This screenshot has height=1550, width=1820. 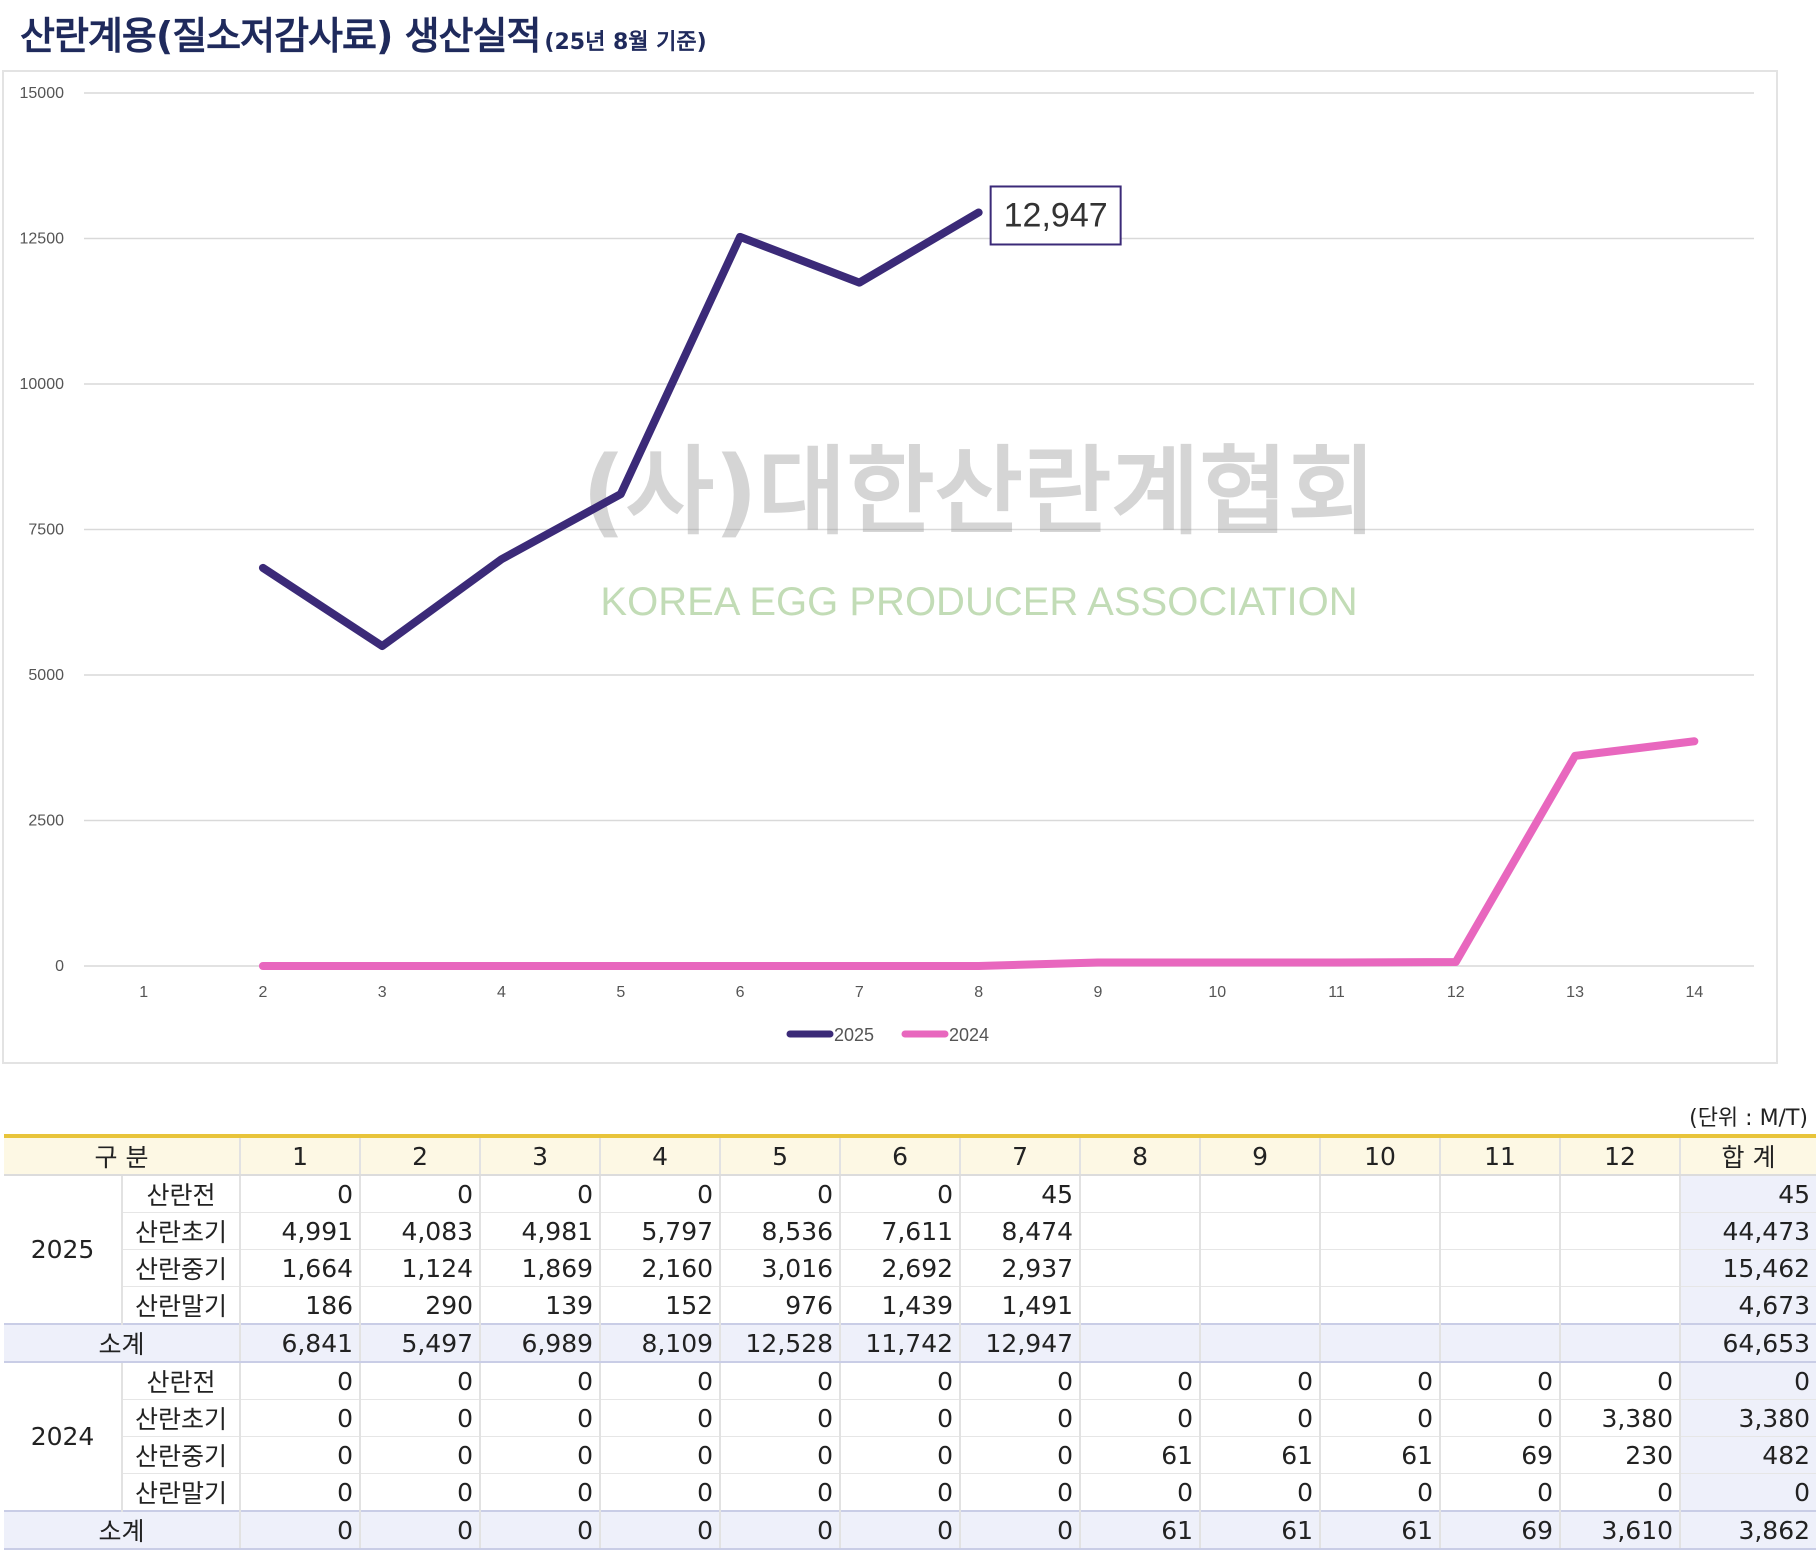 I want to click on value-cell: 45, so click(x=1020, y=1194).